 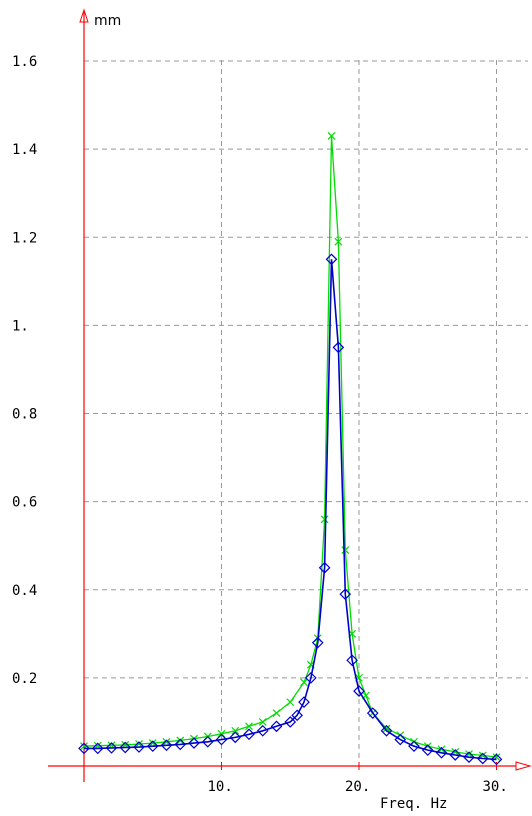 What do you see at coordinates (24, 415) in the screenshot?
I see `y-tick-label: 0.8` at bounding box center [24, 415].